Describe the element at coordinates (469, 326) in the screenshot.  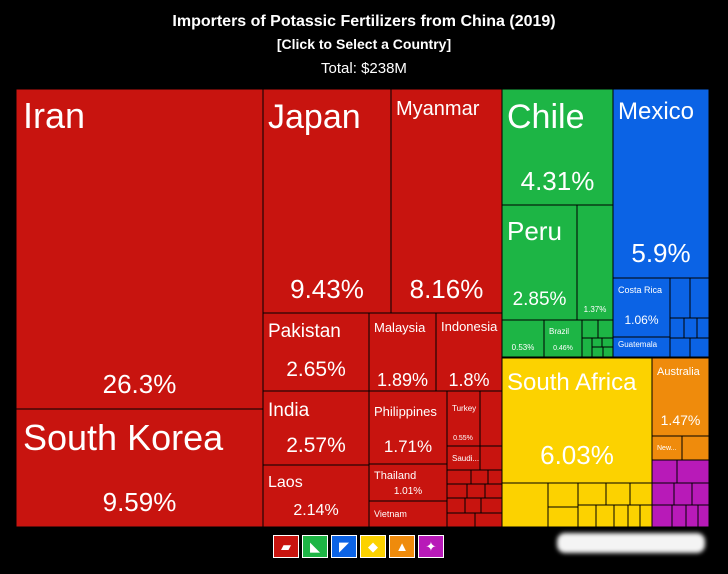
I see `country-label-indonesia: Indonesia` at that location.